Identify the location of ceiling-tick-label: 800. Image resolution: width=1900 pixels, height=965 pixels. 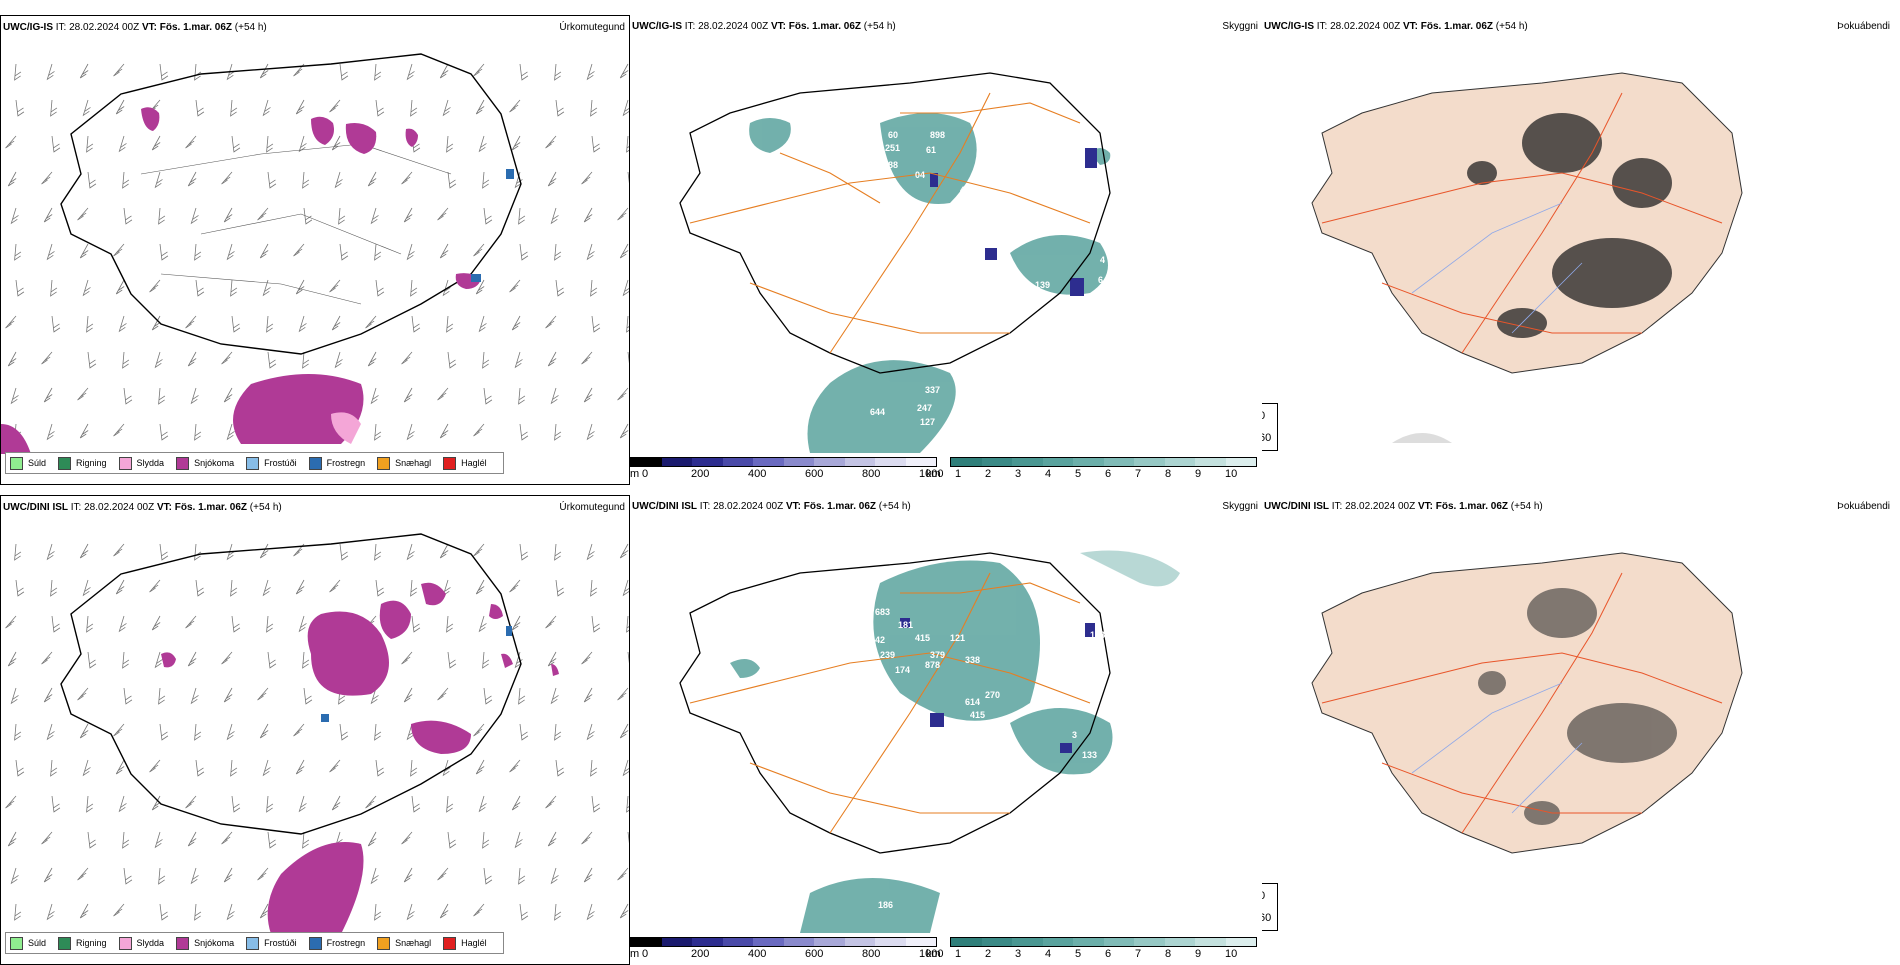
(871, 474).